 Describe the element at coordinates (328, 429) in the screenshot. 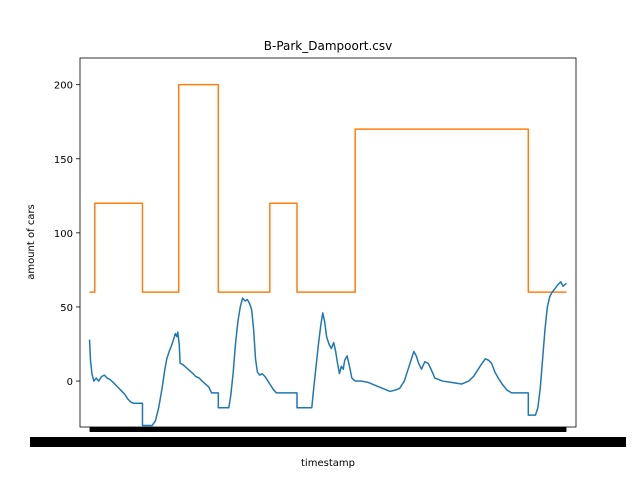

I see `x-tick-marks` at that location.